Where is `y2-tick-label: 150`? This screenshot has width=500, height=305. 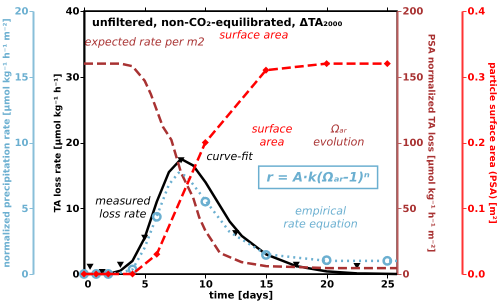 y2-tick-label: 150 is located at coordinates (413, 78).